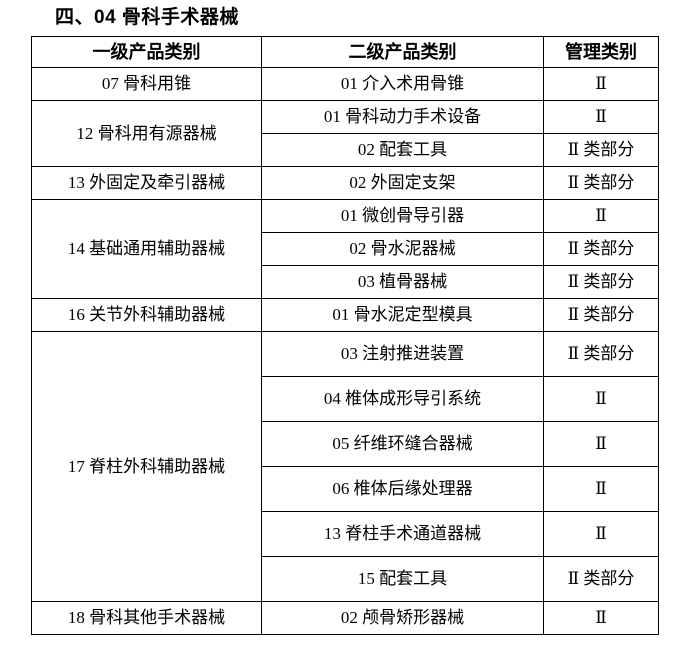 This screenshot has height=649, width=692. What do you see at coordinates (402, 52) in the screenshot?
I see `column-header-secondary-category: 二级产品类别` at bounding box center [402, 52].